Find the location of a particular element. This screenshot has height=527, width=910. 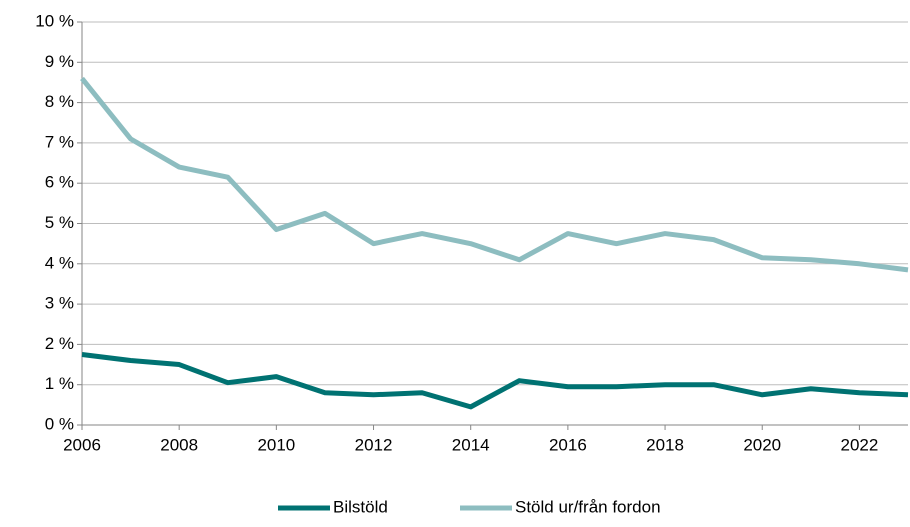

x-tick-label: 2016 is located at coordinates (568, 444).